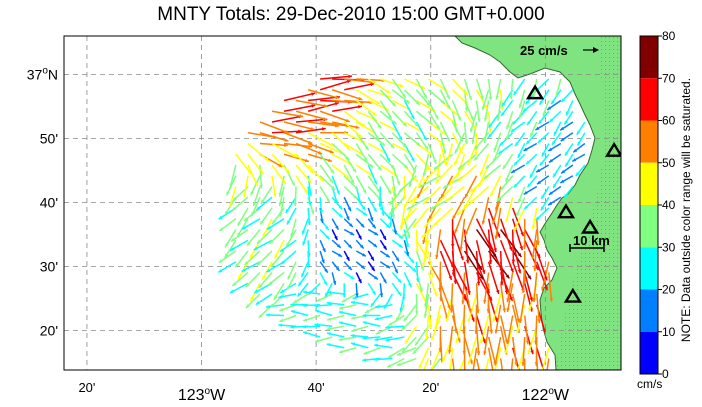 The width and height of the screenshot is (702, 407). What do you see at coordinates (669, 290) in the screenshot?
I see `colorbar-tick-label: 20` at bounding box center [669, 290].